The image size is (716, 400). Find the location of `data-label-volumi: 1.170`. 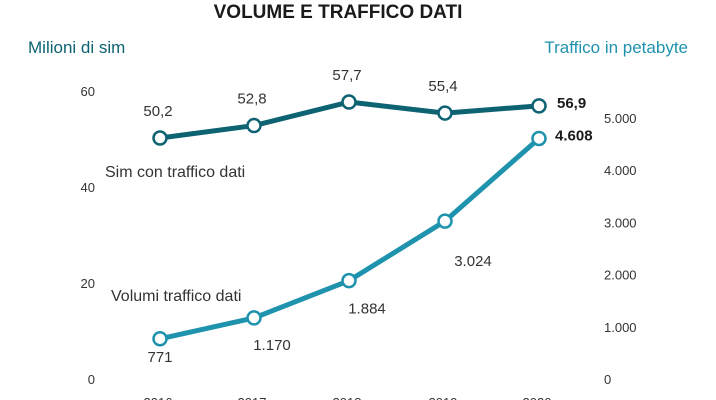

data-label-volumi: 1.170 is located at coordinates (272, 345).